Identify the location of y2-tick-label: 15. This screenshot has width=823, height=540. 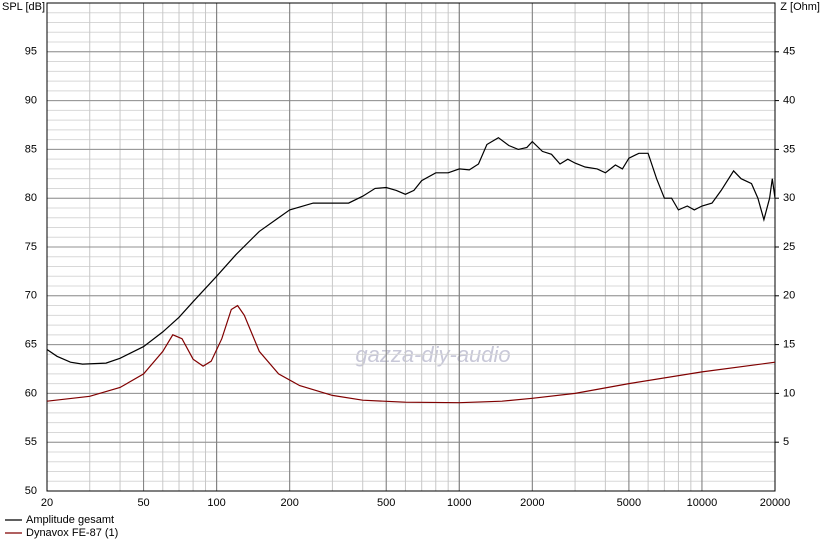
(789, 345).